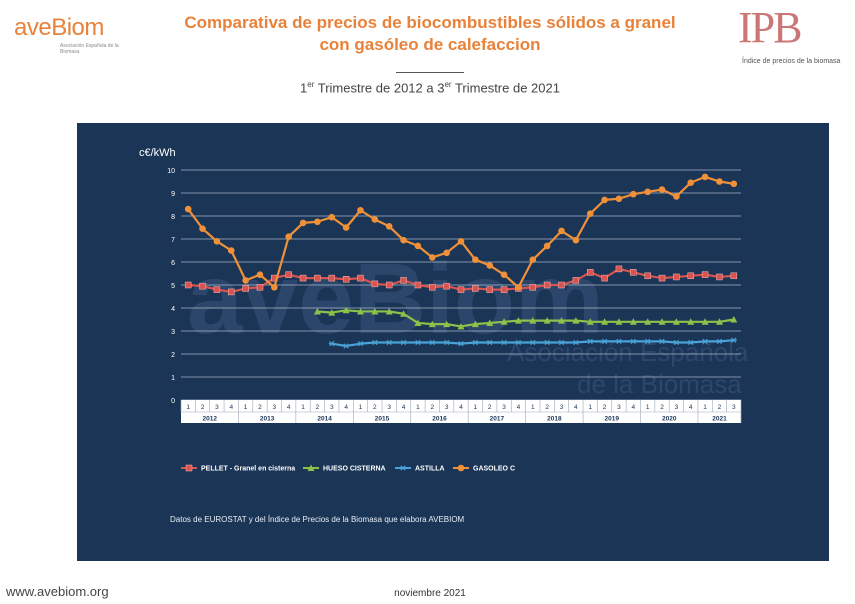 Image resolution: width=855 pixels, height=604 pixels. Describe the element at coordinates (209, 419) in the screenshot. I see `x-year-label: 2012` at that location.